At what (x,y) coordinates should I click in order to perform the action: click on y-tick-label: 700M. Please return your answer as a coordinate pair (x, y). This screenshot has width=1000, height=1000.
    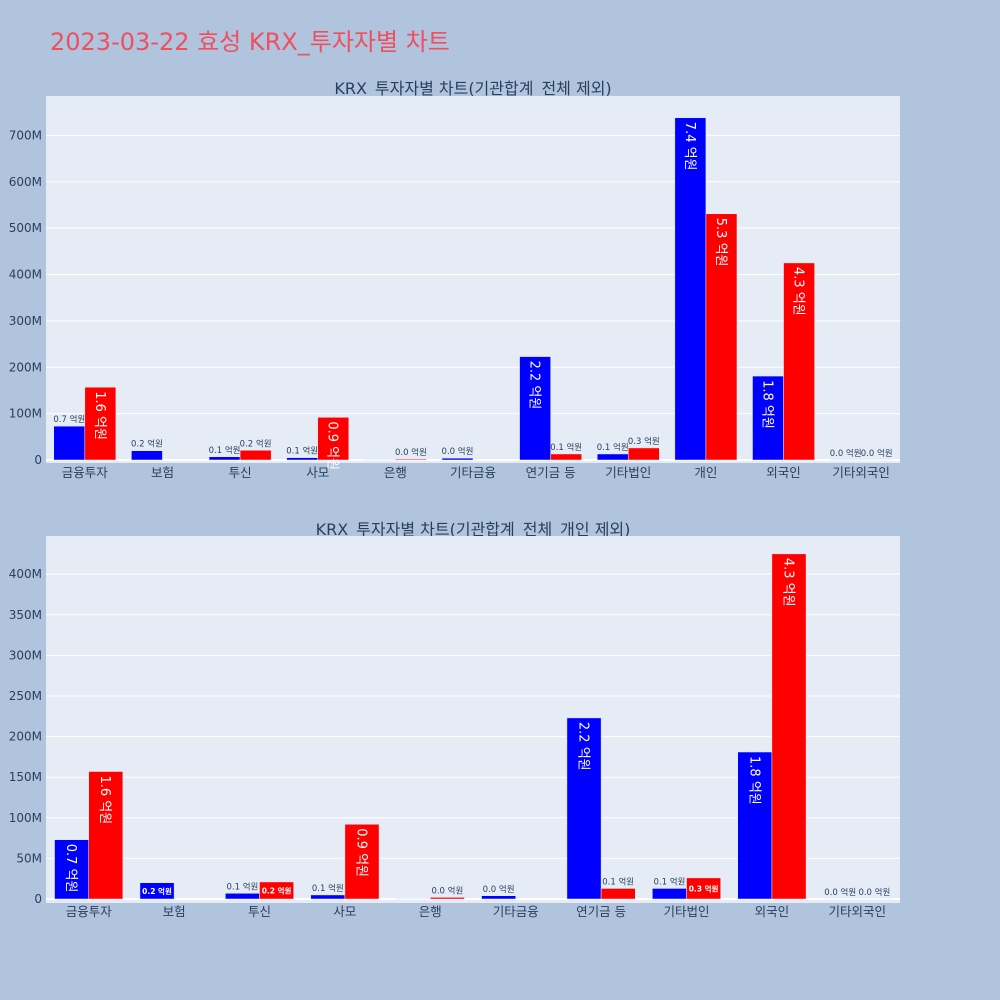
    Looking at the image, I should click on (25, 135).